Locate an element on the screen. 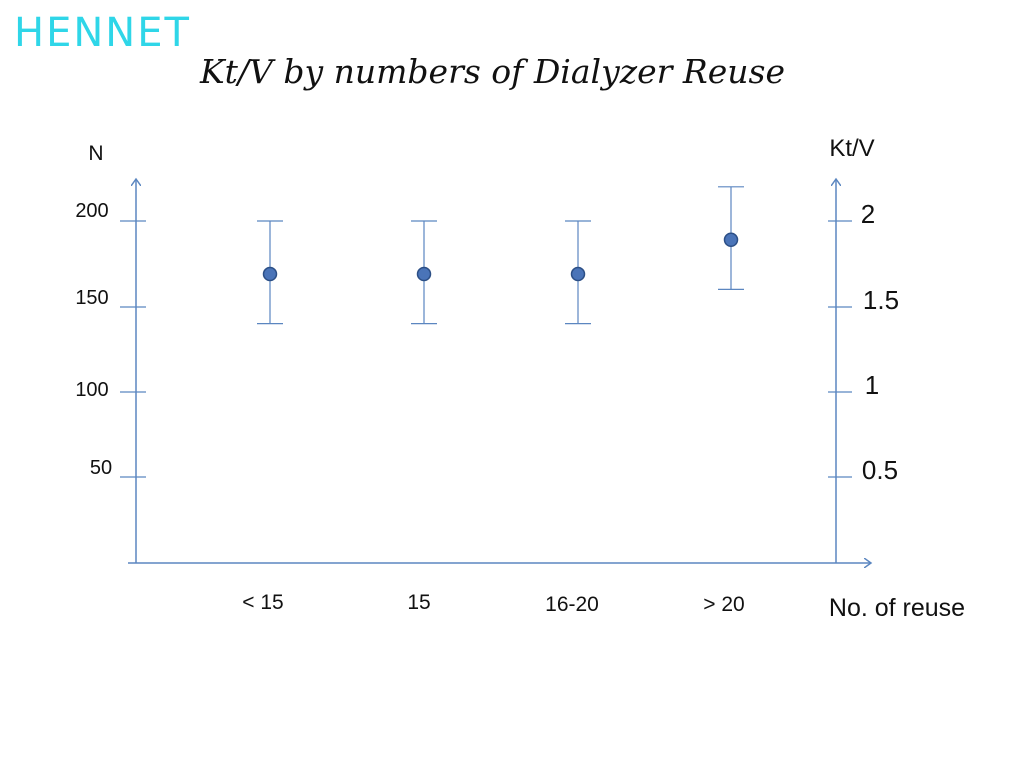  right-tick-label: 1.5 is located at coordinates (881, 300).